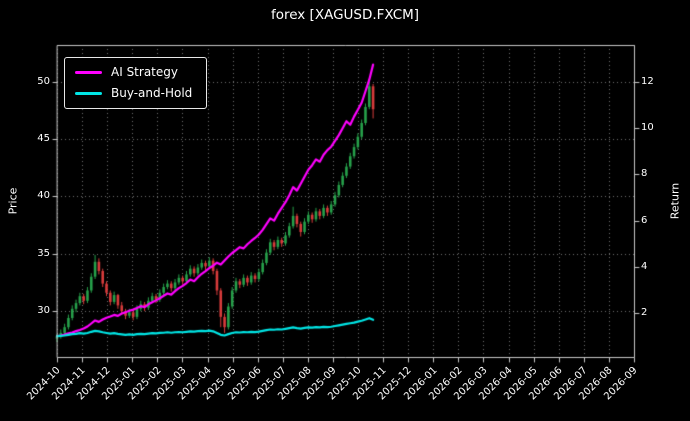 The width and height of the screenshot is (690, 421). What do you see at coordinates (88, 72) in the screenshot?
I see `ai-strategy-line-swatch` at bounding box center [88, 72].